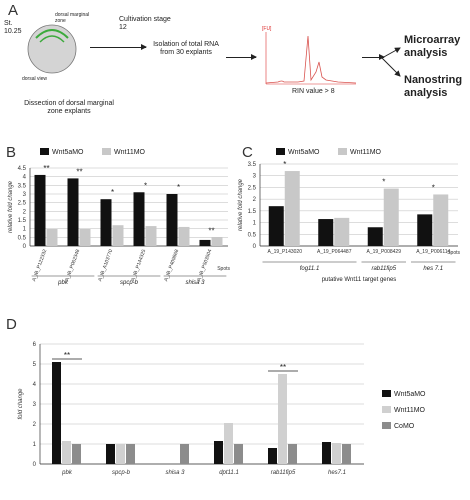 This screenshot has width=470, height=500. I want to click on y-tick-label: 5, so click(35, 365).